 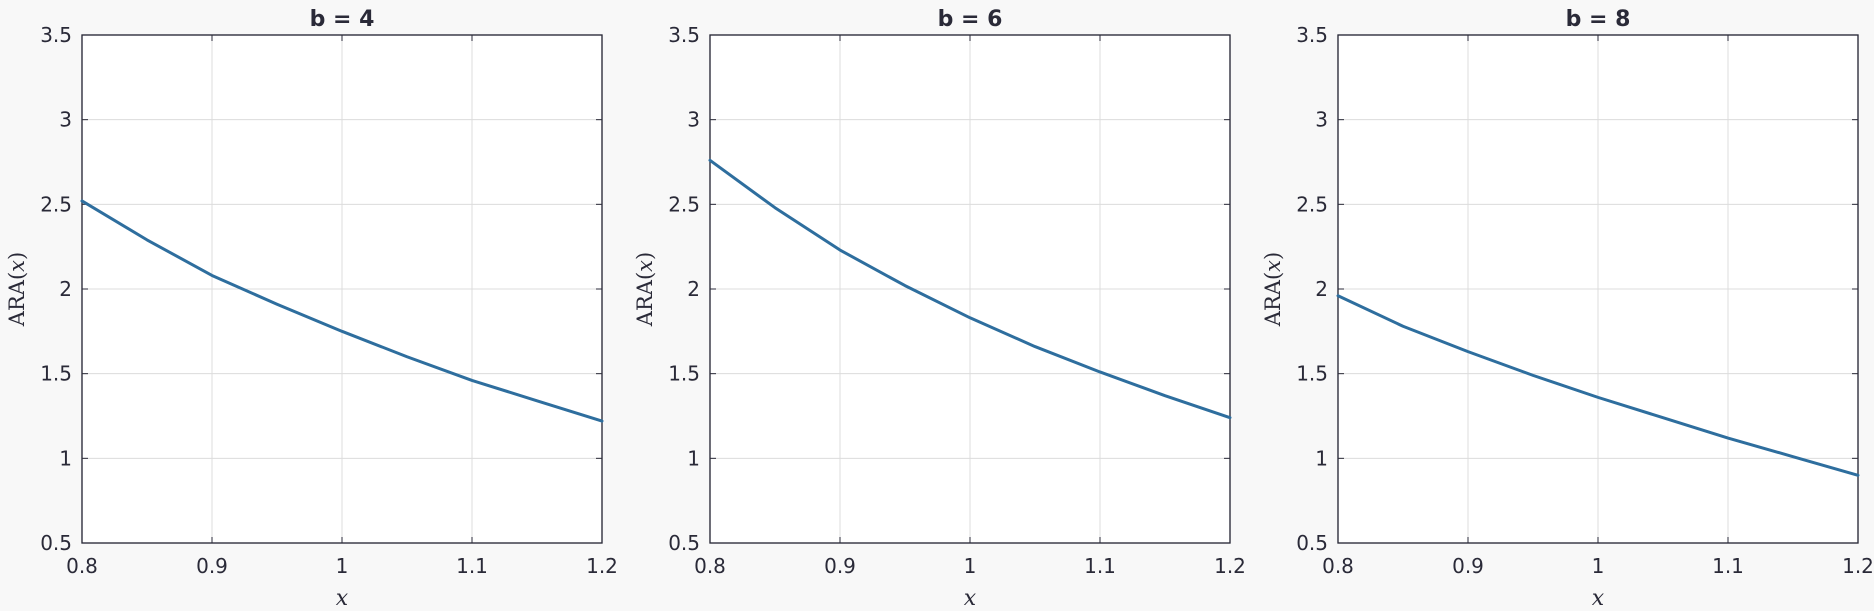 What do you see at coordinates (342, 19) in the screenshot?
I see `chart-title: b = 4` at bounding box center [342, 19].